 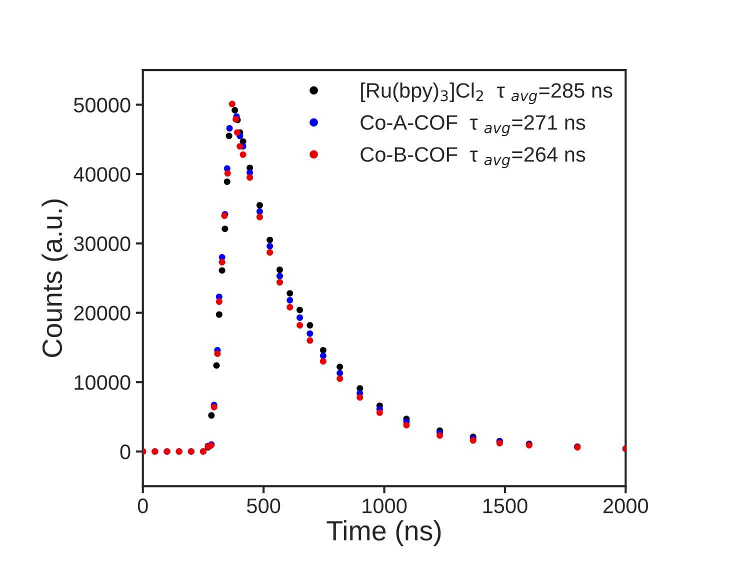 I want to click on x-tick-label: 2000, so click(x=626, y=506).